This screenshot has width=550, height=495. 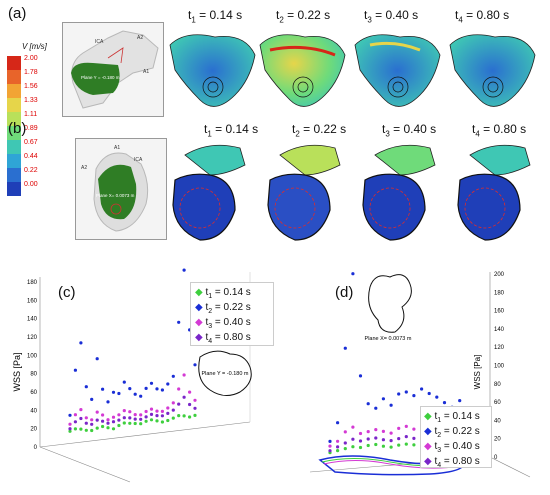 What do you see at coordinates (429, 461) in the screenshot?
I see `legend-marker: ◆` at bounding box center [429, 461].